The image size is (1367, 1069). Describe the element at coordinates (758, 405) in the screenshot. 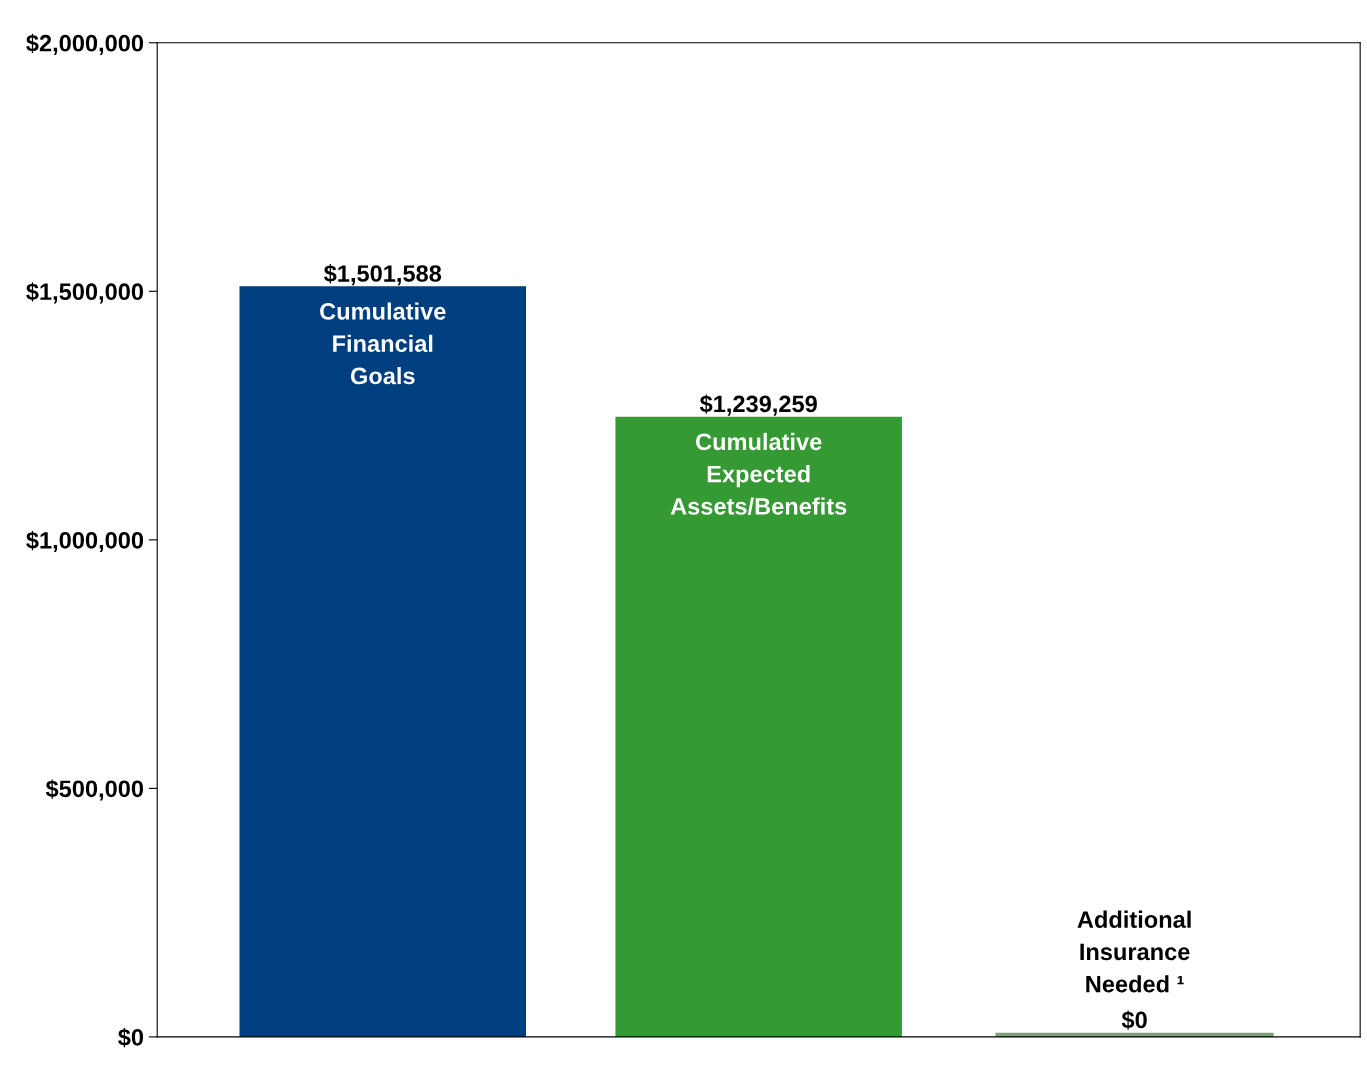

I see `data-label: $1,239,259` at that location.